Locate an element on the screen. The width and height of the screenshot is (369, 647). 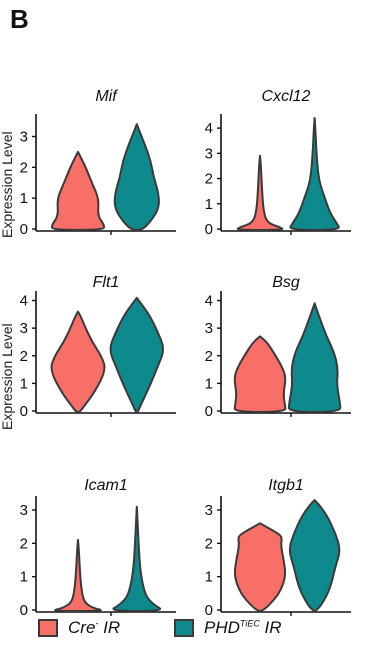
panel-bsg: Bsg 0 1 2 3 4 is located at coordinates (278, 347).